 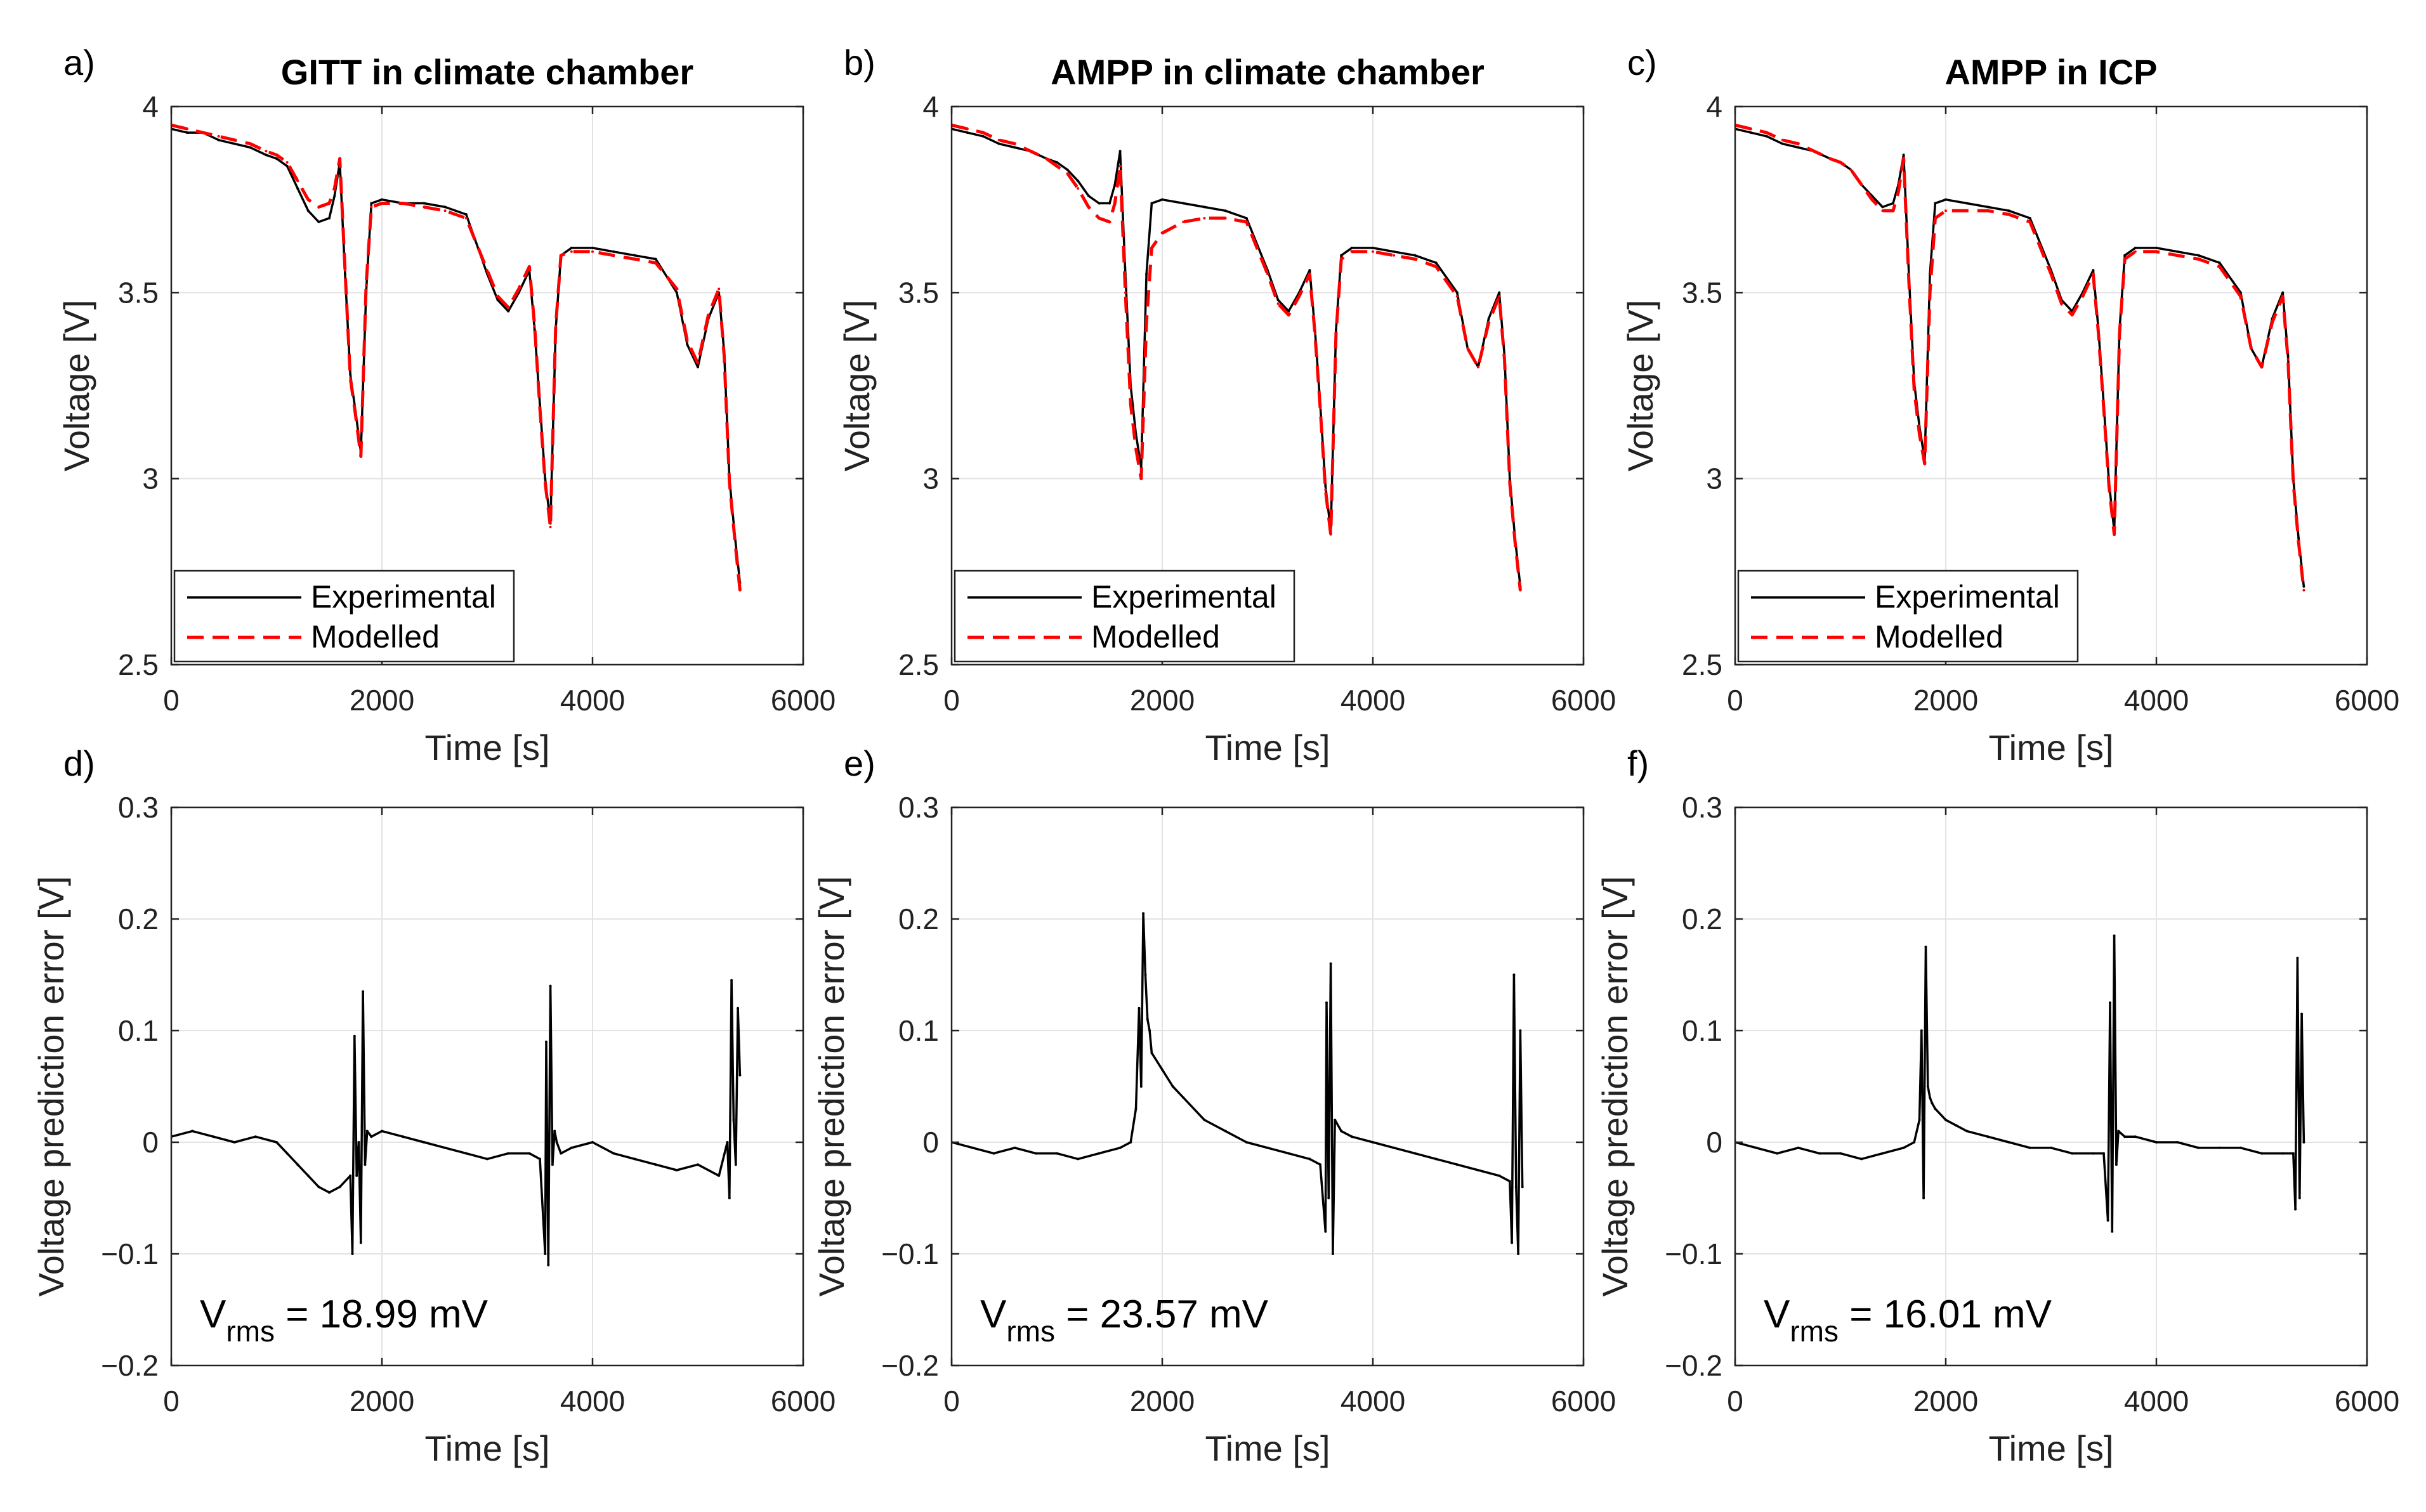 I want to click on series-line-experimental, so click(x=456, y=355).